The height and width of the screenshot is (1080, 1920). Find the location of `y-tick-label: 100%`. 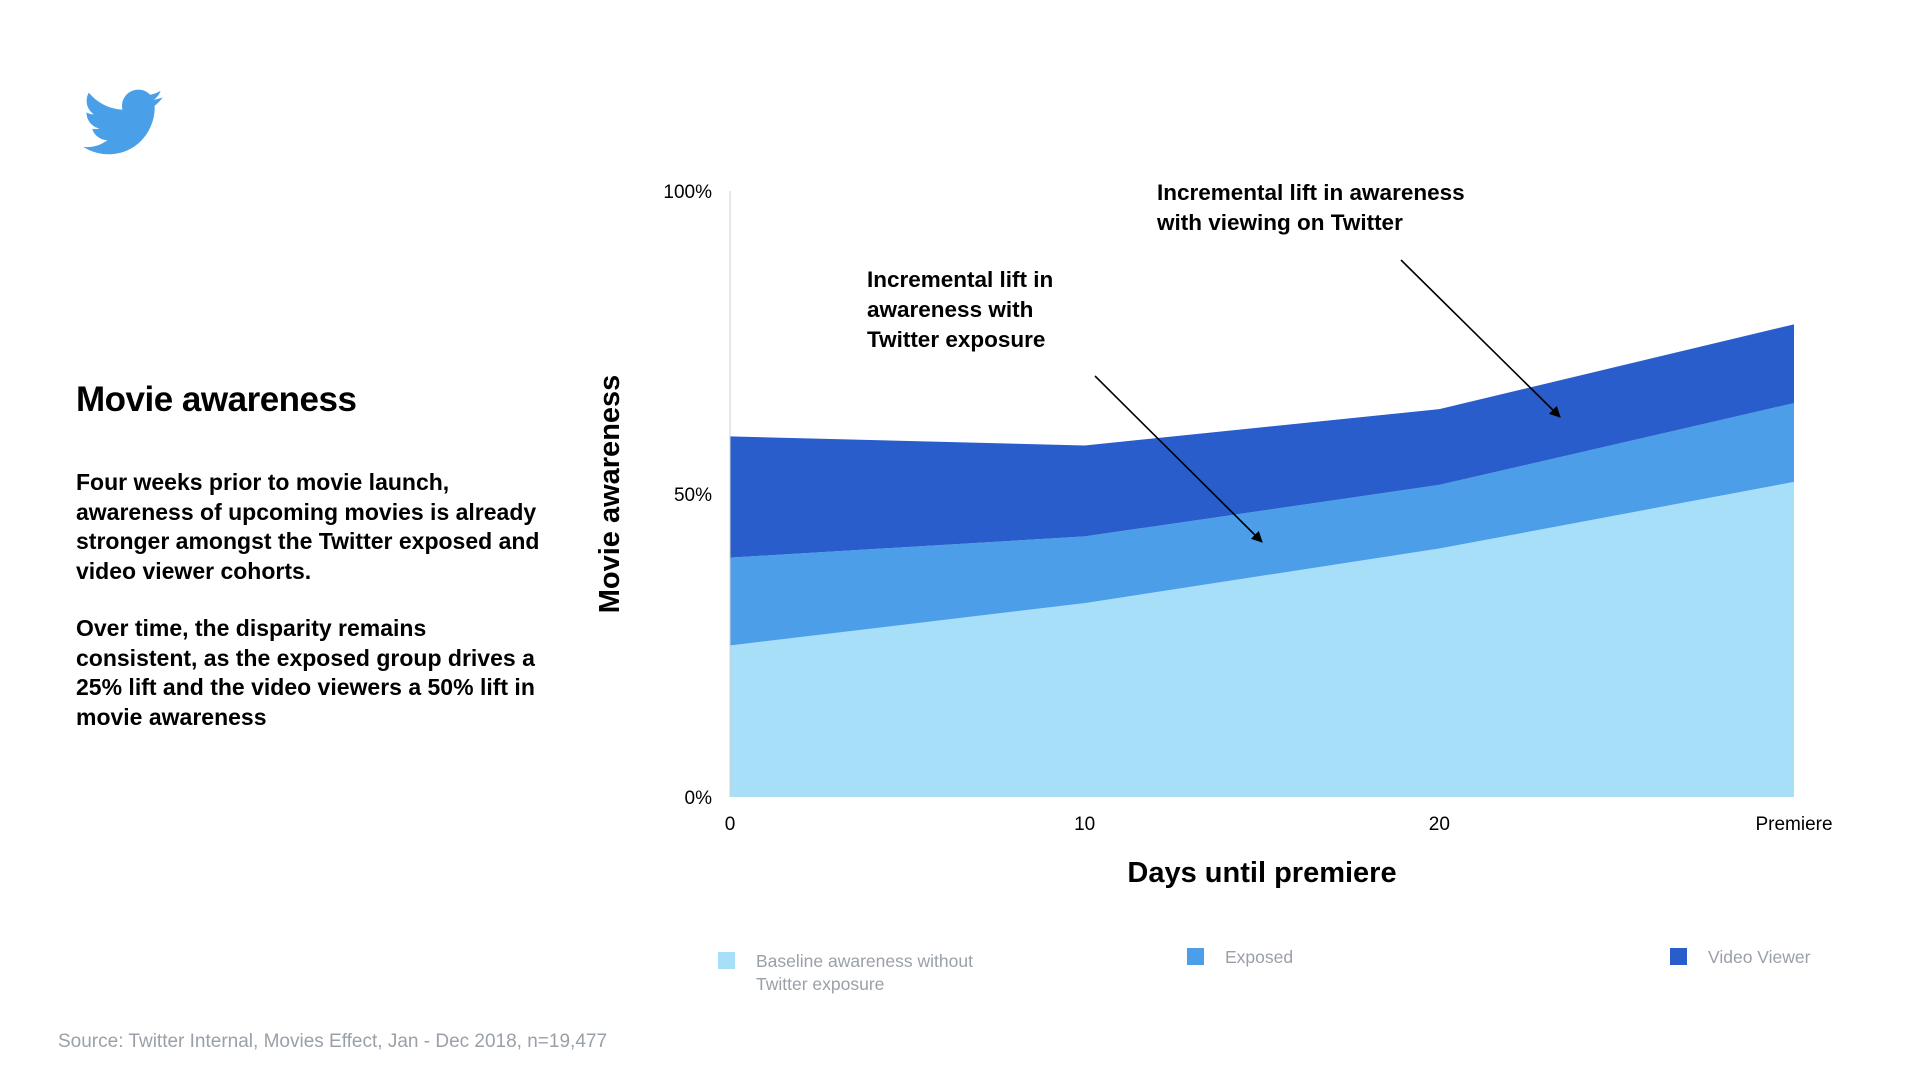

y-tick-label: 100% is located at coordinates (687, 192).